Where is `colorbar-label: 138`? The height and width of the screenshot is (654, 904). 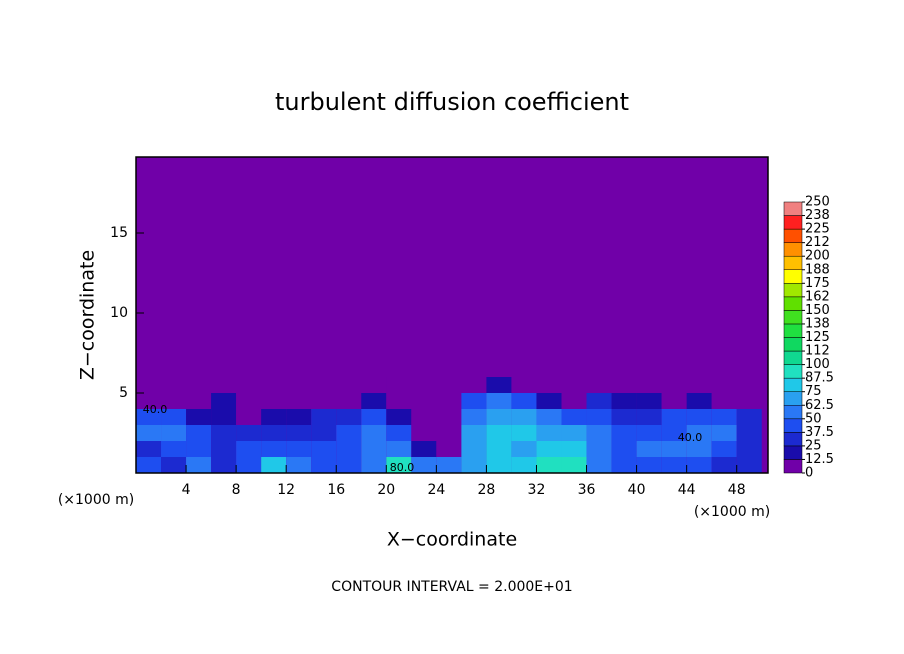 colorbar-label: 138 is located at coordinates (817, 323).